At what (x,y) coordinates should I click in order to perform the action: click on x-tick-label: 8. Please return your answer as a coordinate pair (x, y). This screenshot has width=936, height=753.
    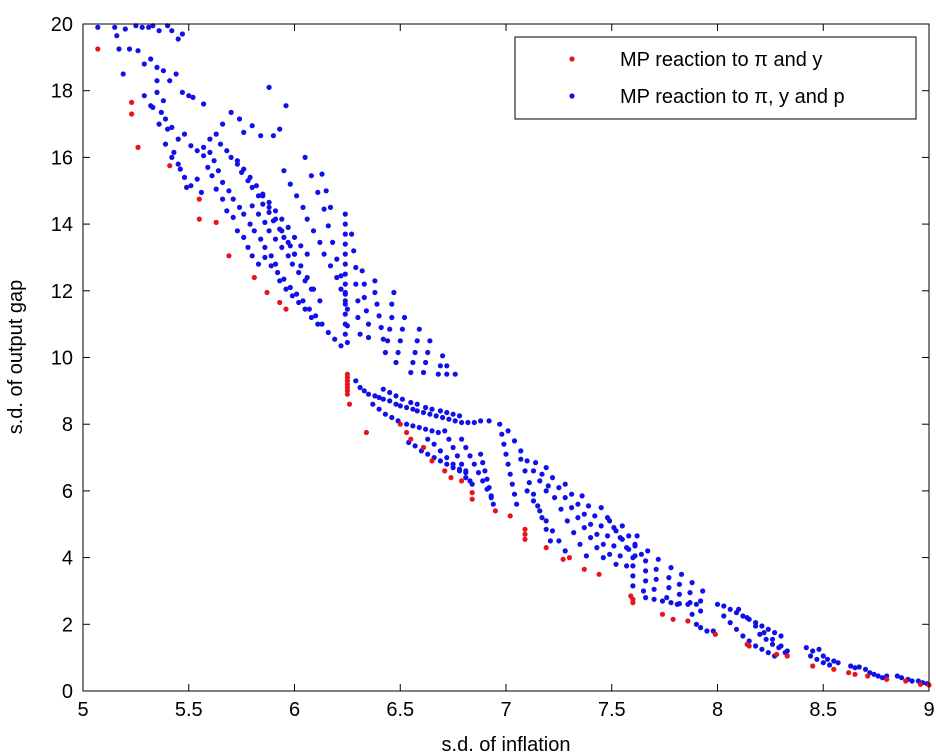
    Looking at the image, I should click on (717, 710).